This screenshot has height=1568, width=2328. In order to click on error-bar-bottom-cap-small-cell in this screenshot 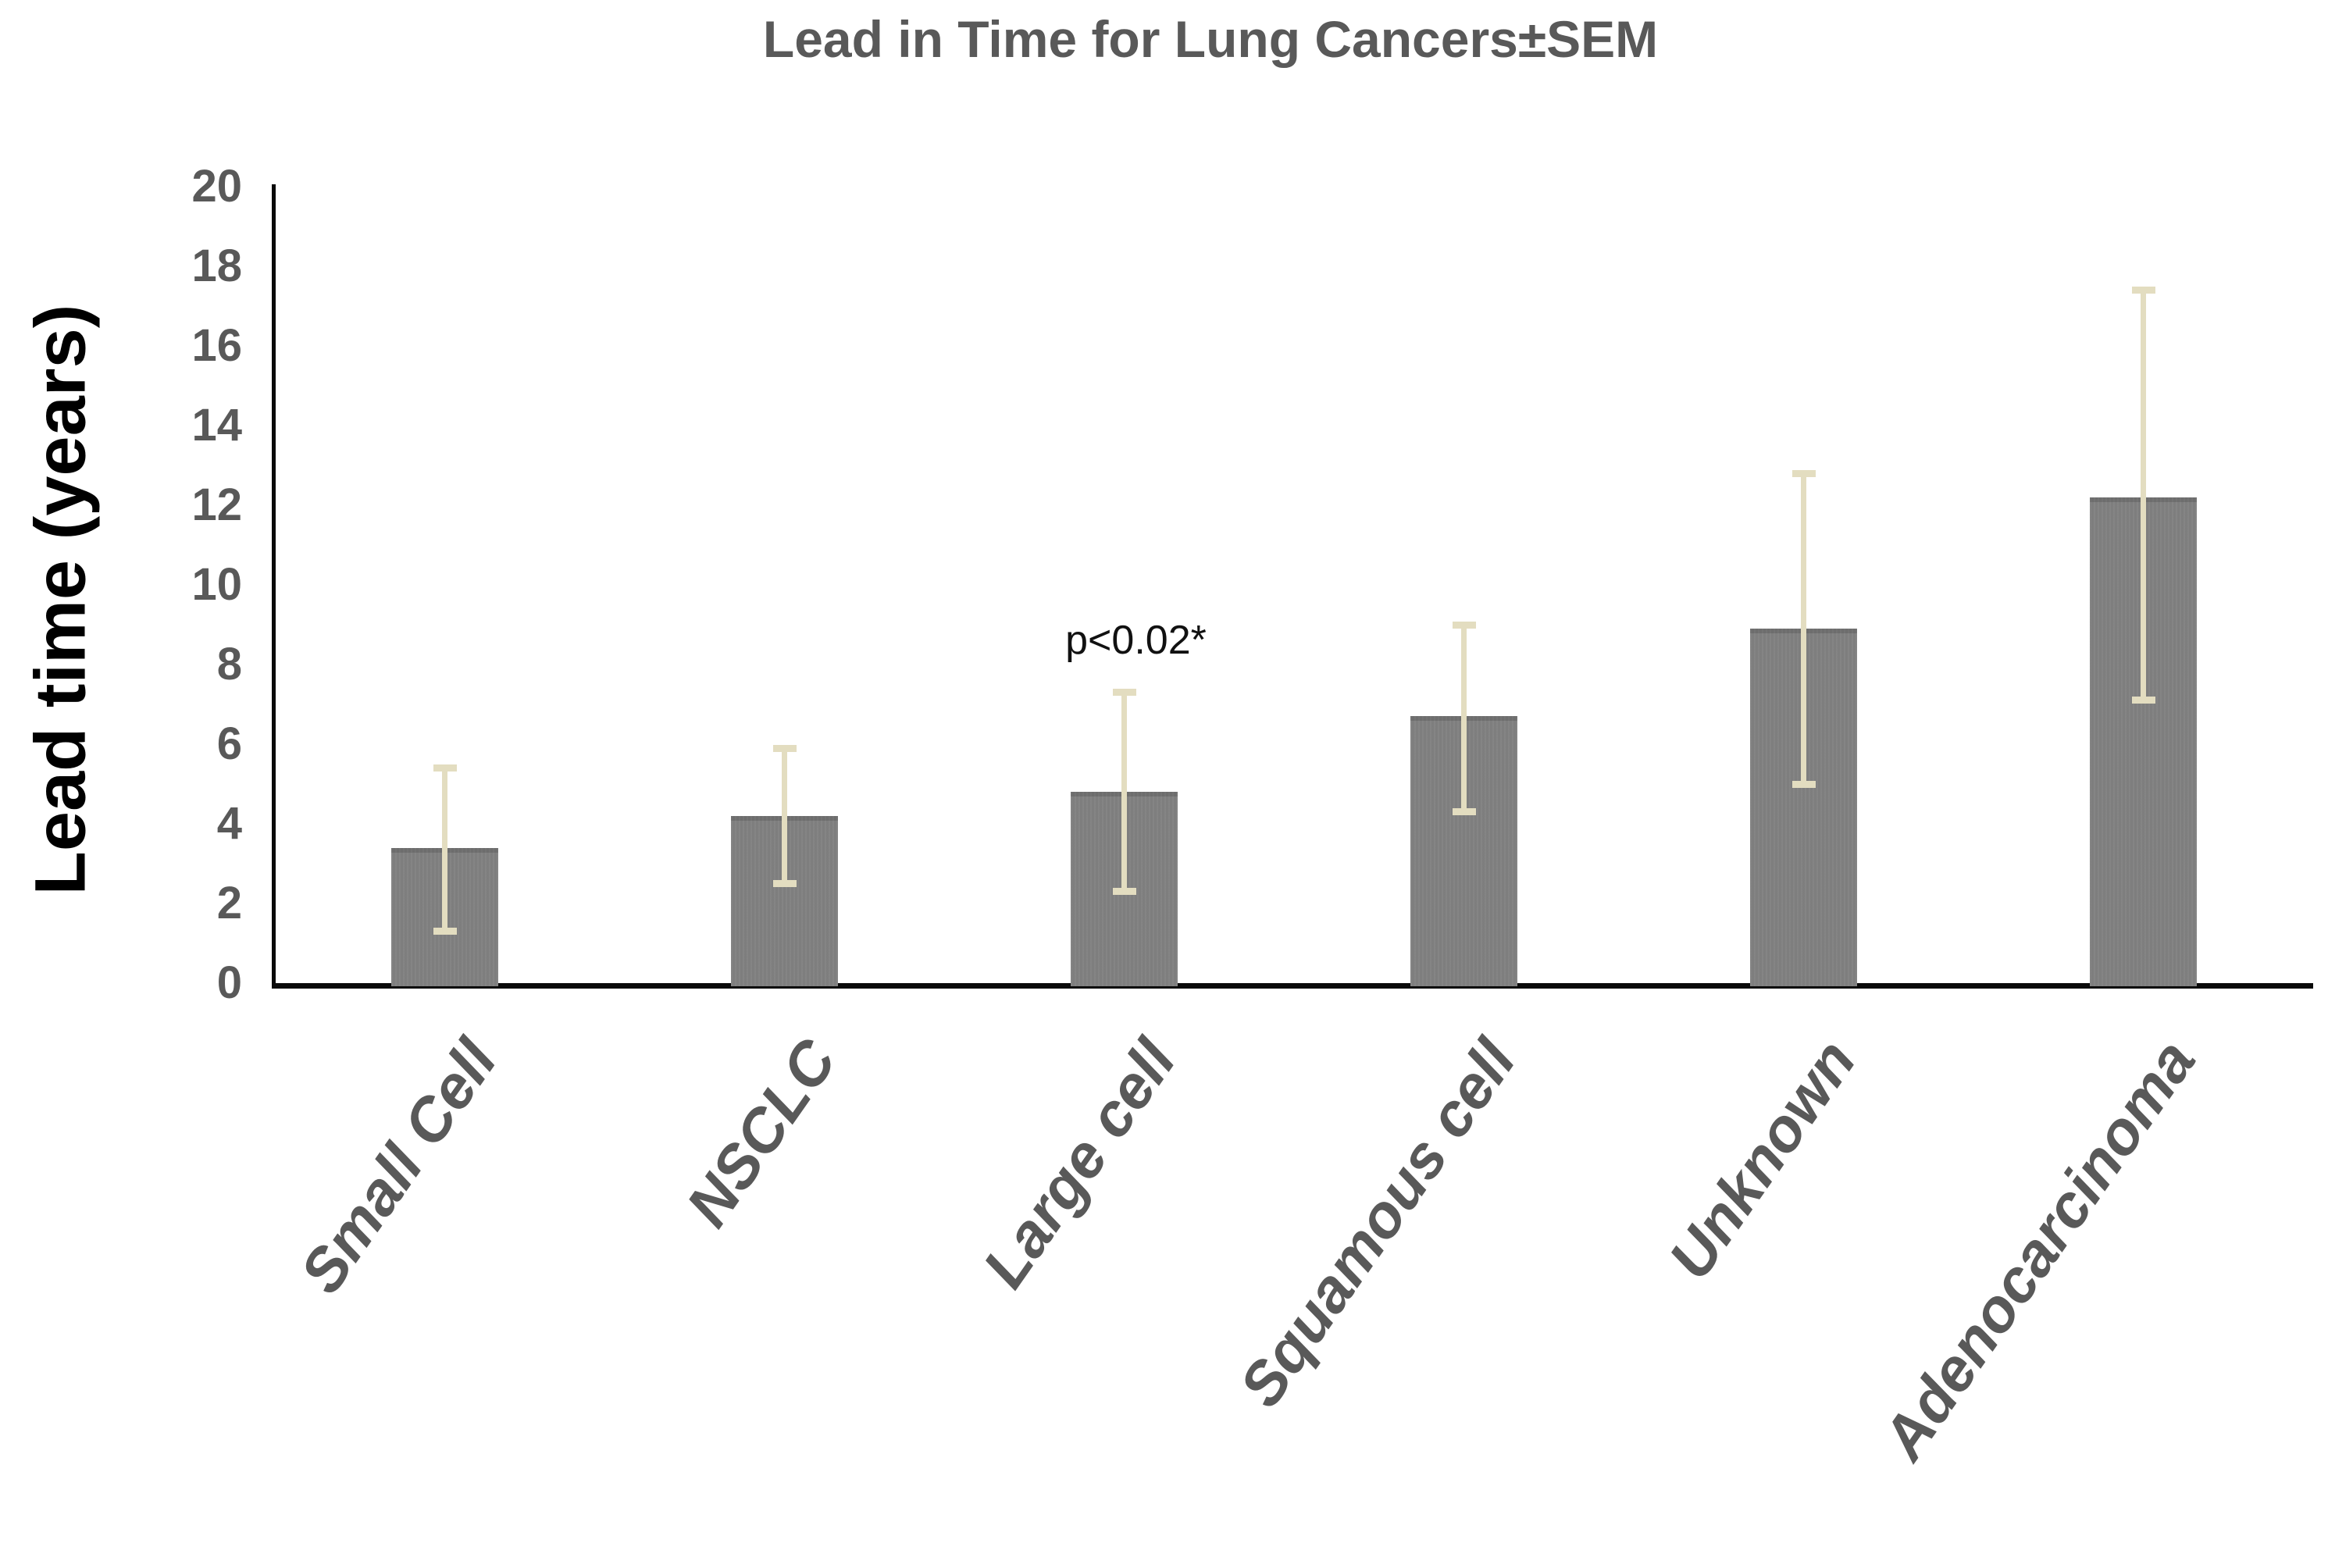, I will do `click(445, 931)`.